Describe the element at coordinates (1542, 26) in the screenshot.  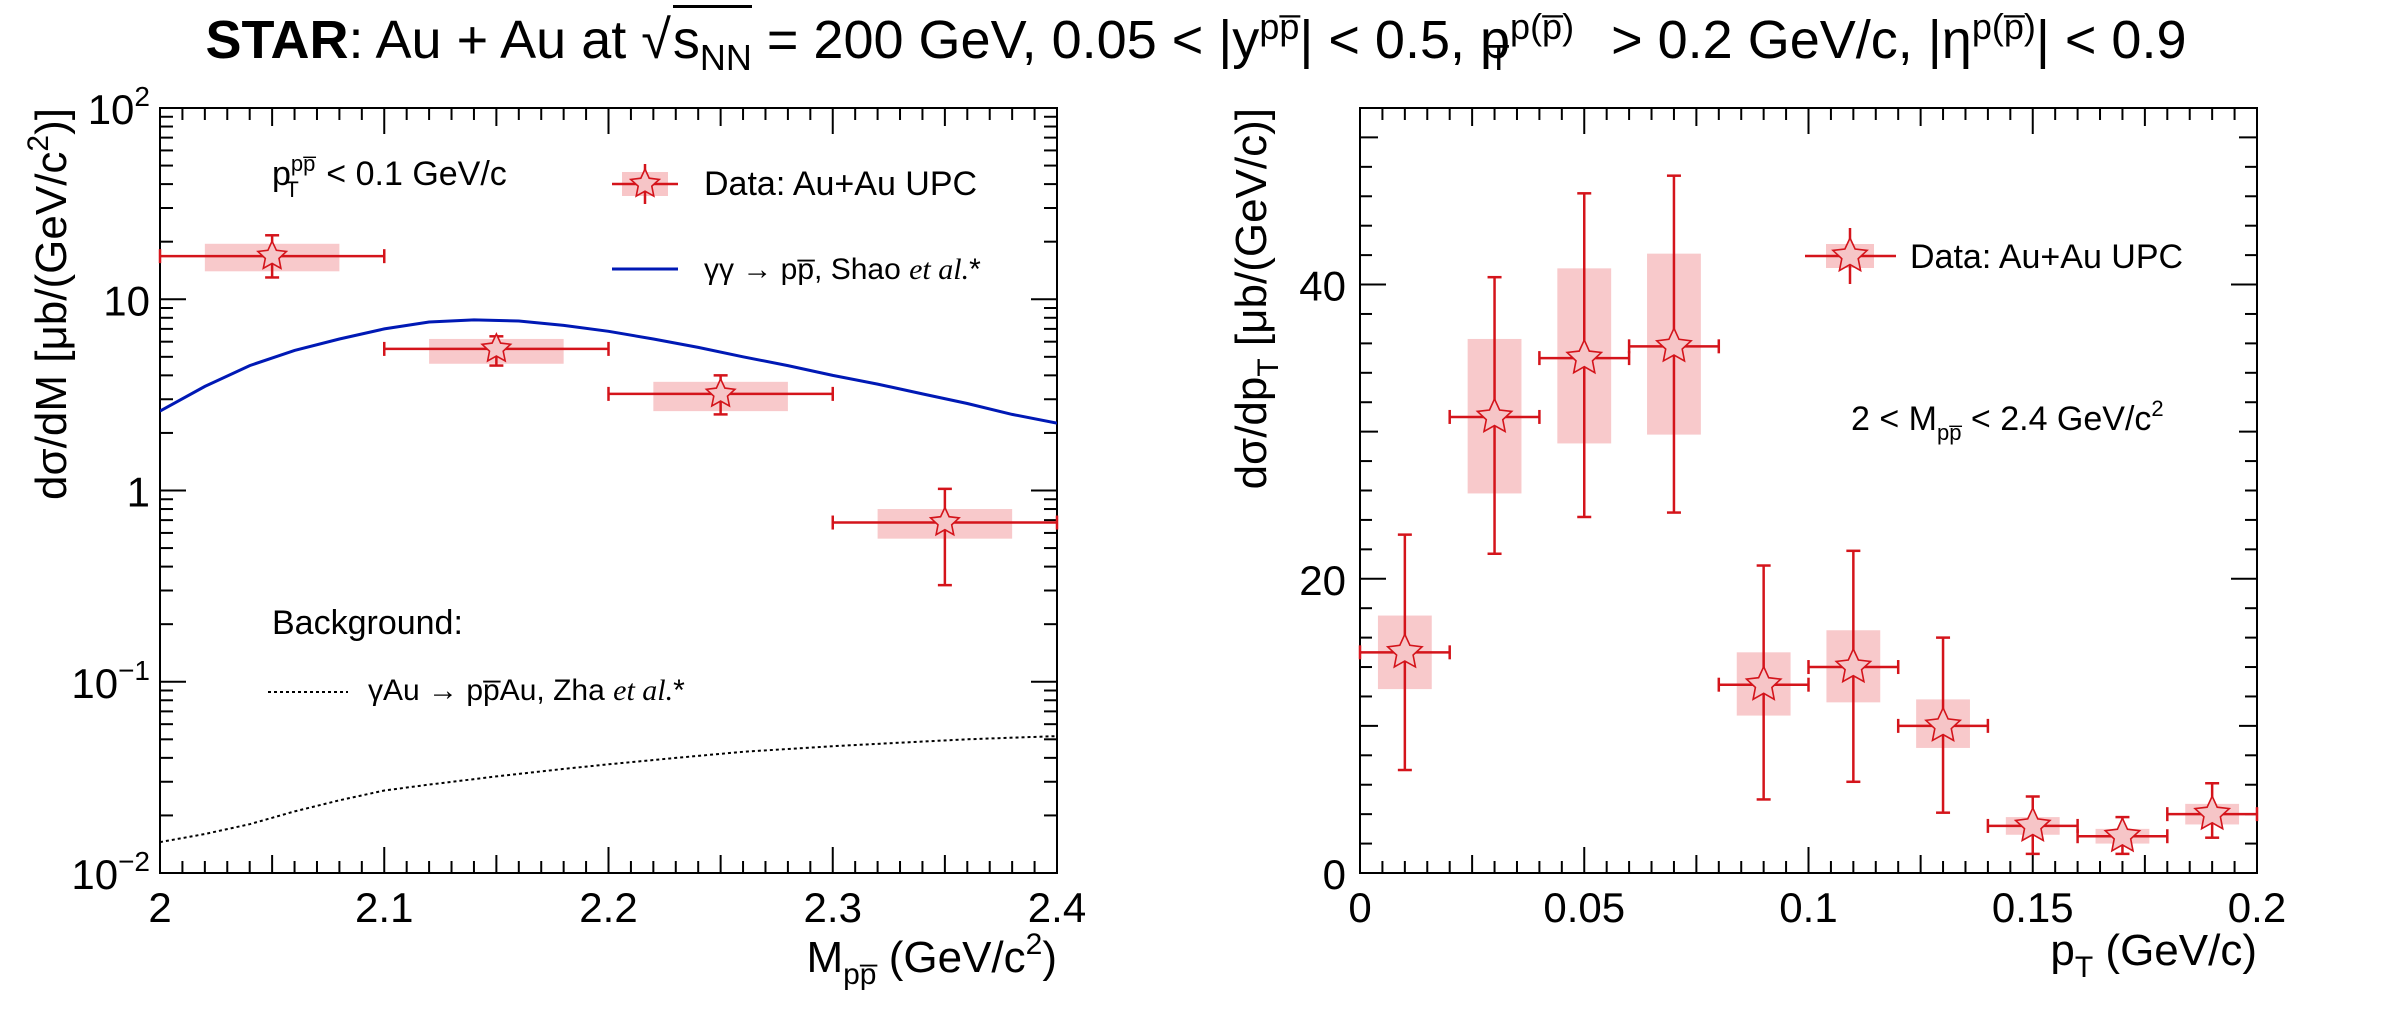
I see `title-pt-sup: p(p̅)` at that location.